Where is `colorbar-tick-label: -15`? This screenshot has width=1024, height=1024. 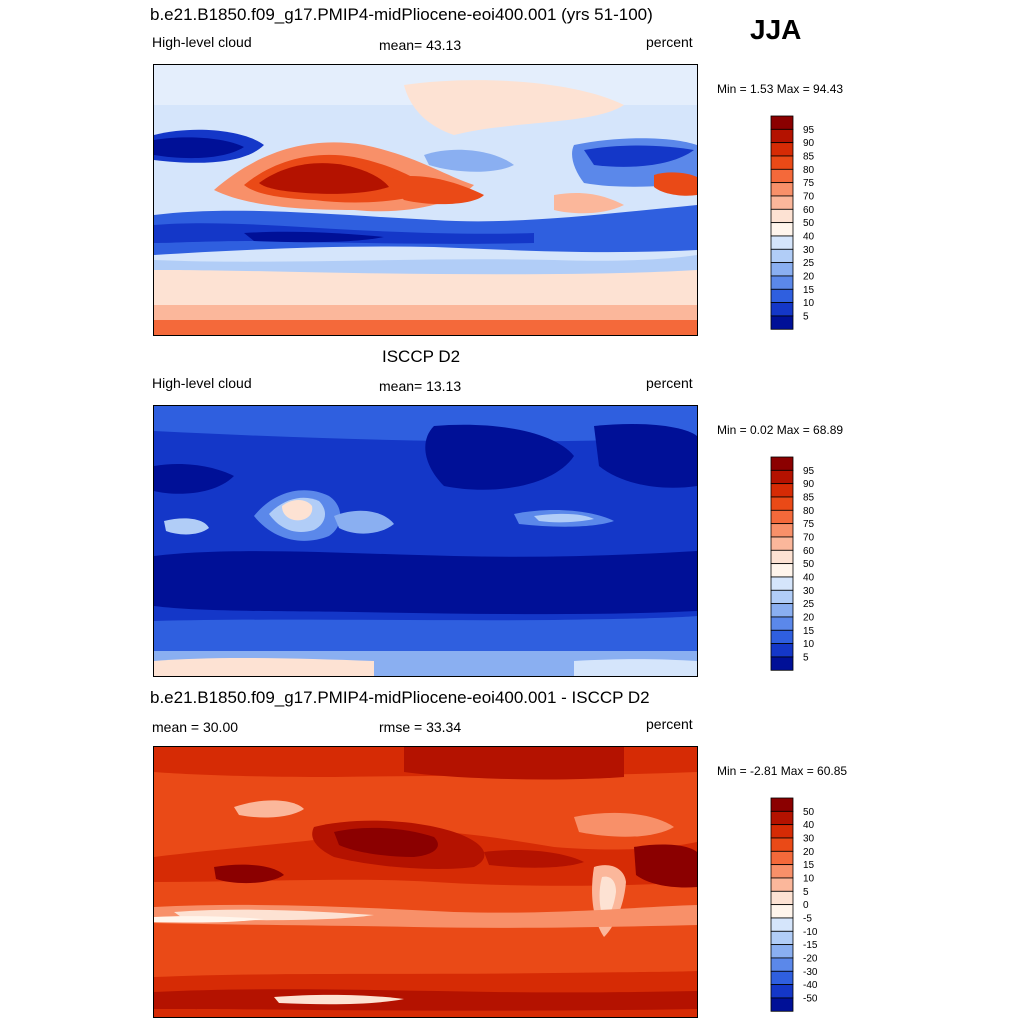 colorbar-tick-label: -15 is located at coordinates (810, 945).